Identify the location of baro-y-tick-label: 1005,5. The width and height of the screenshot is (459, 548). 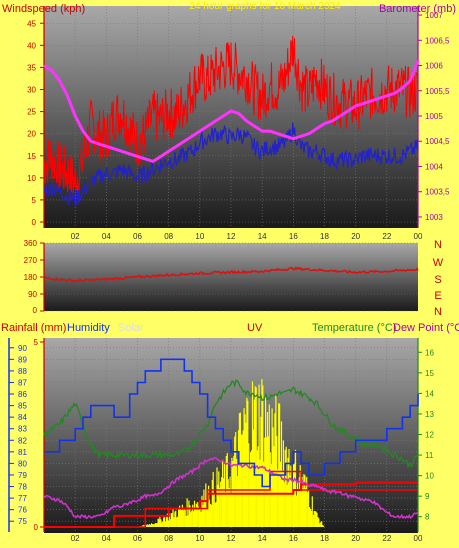
(437, 91).